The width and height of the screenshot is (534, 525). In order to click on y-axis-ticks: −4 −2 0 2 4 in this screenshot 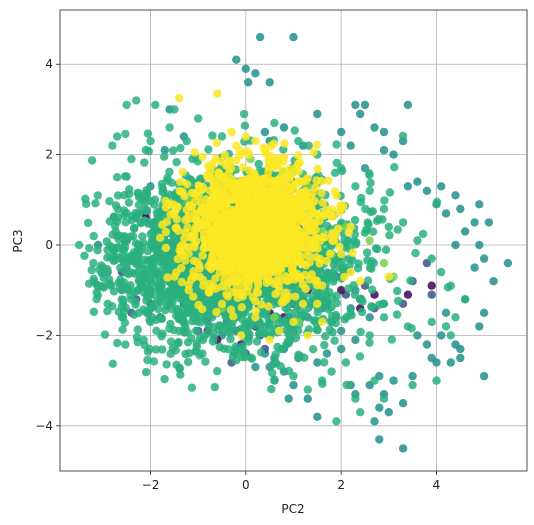, I will do `click(47, 245)`.